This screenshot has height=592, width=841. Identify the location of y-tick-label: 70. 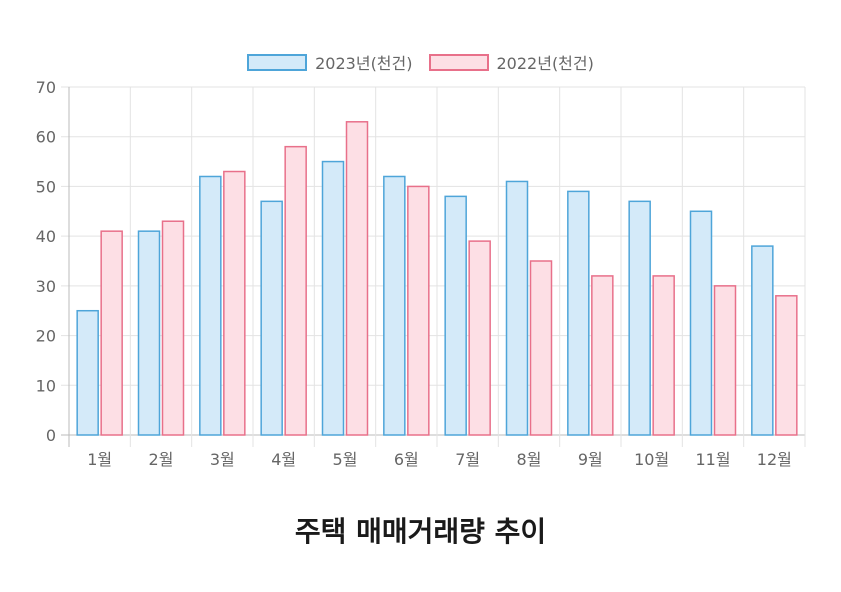
(46, 87).